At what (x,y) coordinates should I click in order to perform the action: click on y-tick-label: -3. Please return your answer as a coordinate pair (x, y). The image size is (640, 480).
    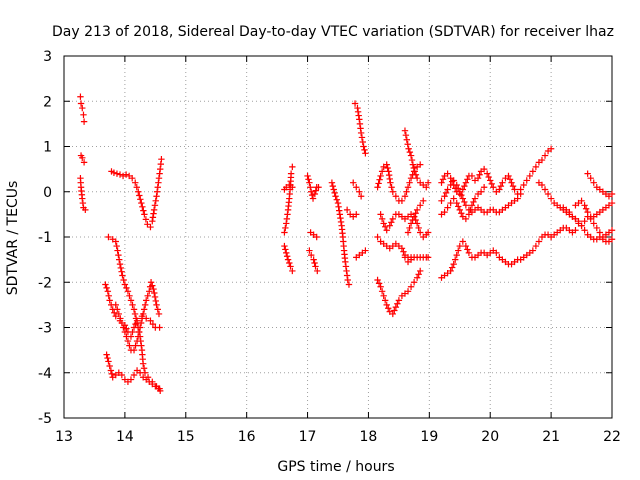
    Looking at the image, I should click on (45, 329).